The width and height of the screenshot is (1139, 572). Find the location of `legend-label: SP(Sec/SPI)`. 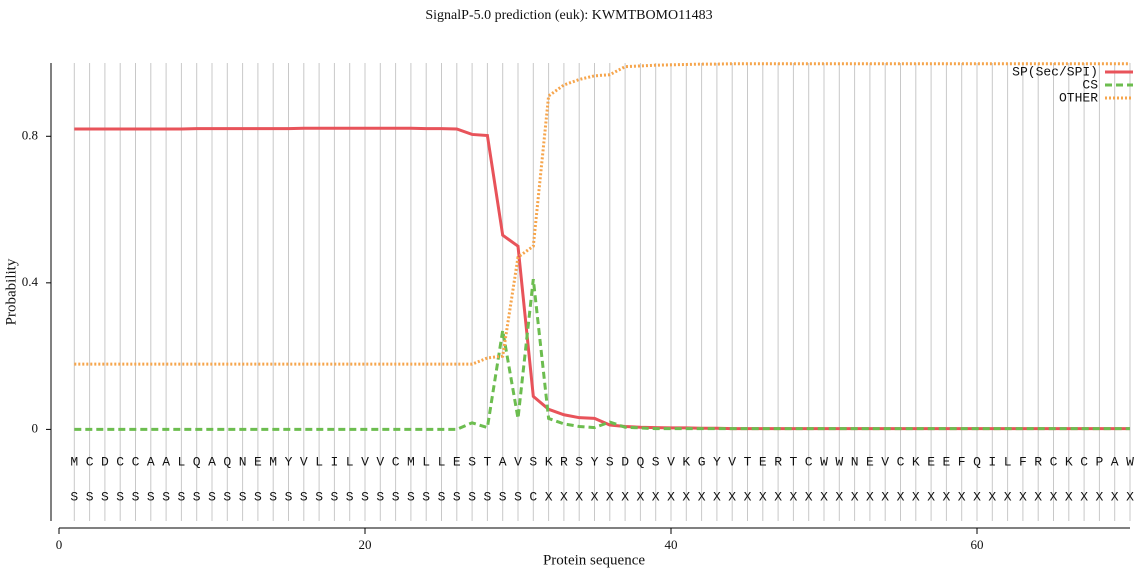

legend-label: SP(Sec/SPI) is located at coordinates (1055, 71).